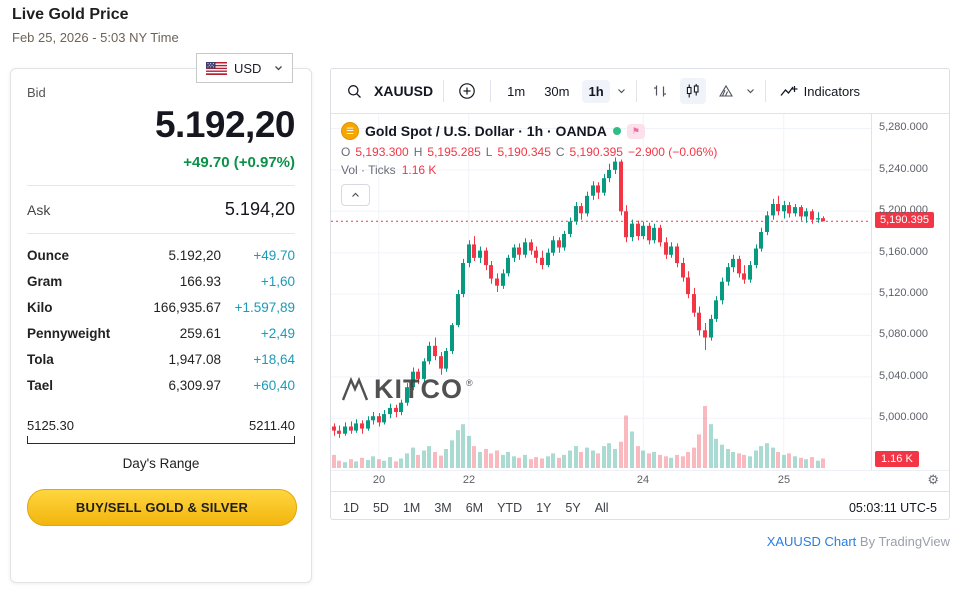 This screenshot has width=963, height=598. Describe the element at coordinates (897, 459) in the screenshot. I see `volume-badge: 1.16 K` at that location.